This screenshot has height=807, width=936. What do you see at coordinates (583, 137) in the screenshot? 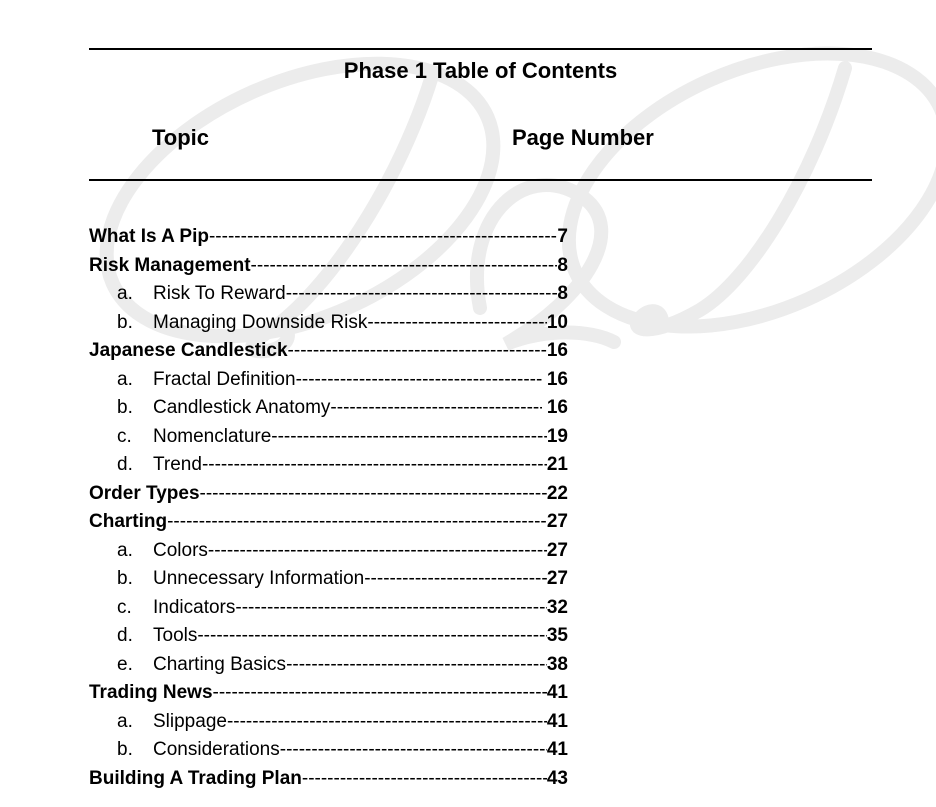
I see `column-header-page-number: Page Number` at bounding box center [583, 137].